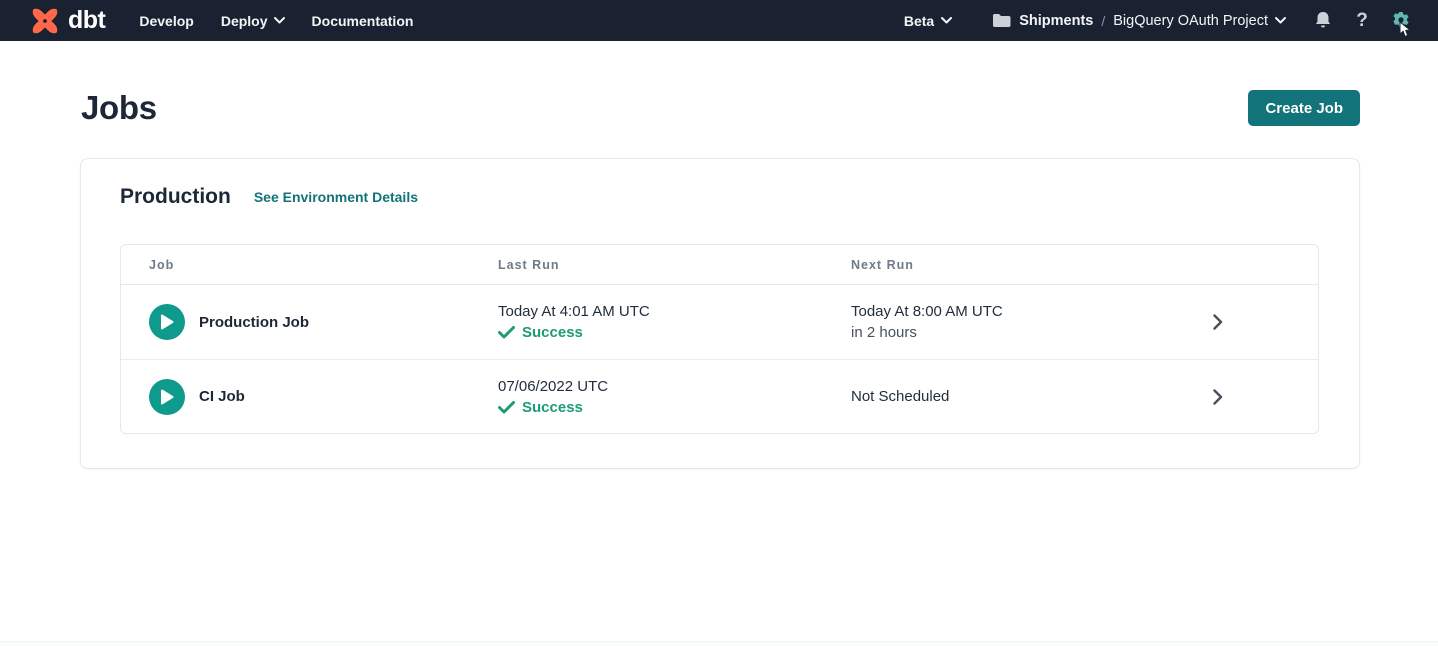 Image resolution: width=1438 pixels, height=646 pixels. I want to click on environment-card-header: Production See Environment Details, so click(719, 197).